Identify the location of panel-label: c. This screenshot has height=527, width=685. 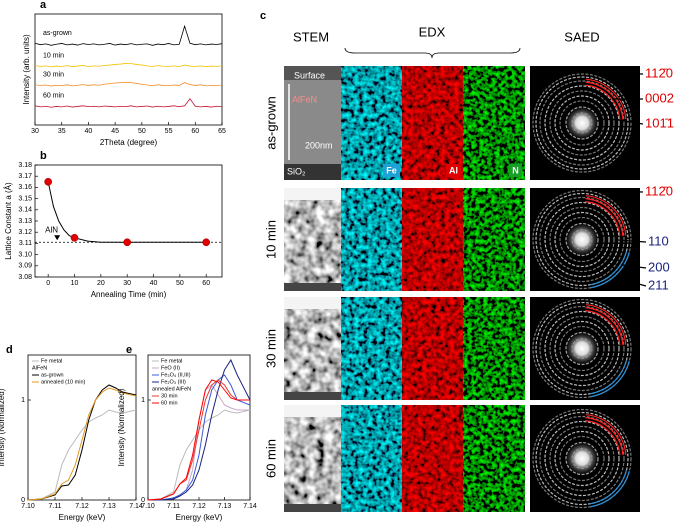
(263, 16).